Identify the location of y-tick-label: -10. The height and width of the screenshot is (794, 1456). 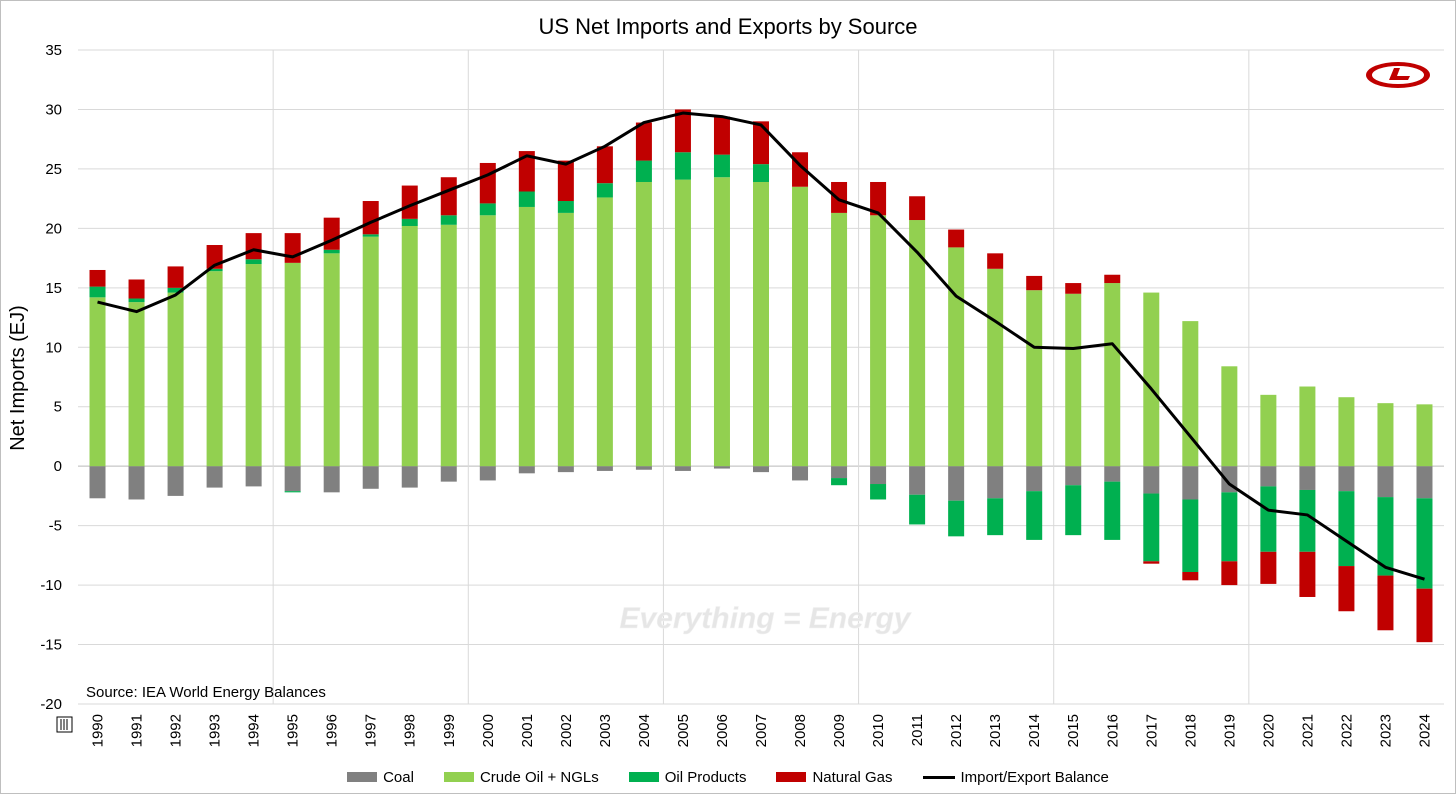
(51, 585).